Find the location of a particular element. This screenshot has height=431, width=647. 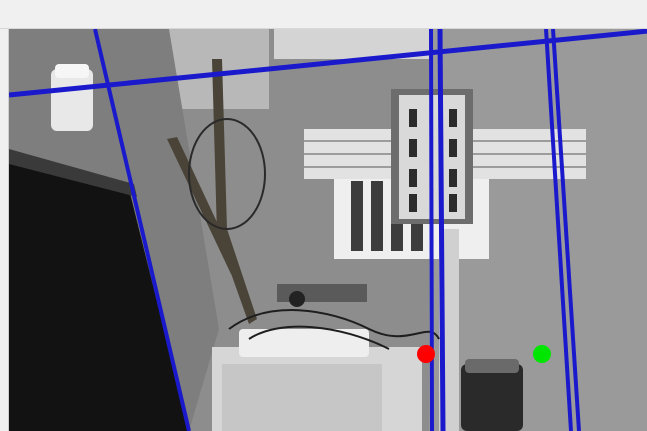

wooden-stick is located at coordinates (234, 191).